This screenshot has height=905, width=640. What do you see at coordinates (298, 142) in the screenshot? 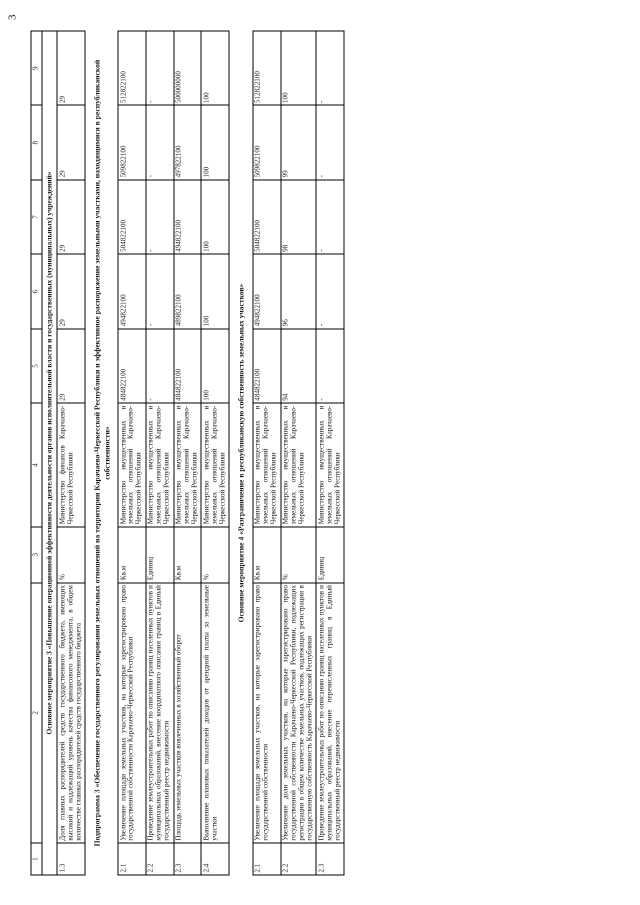
I see `row-value-8: 99` at bounding box center [298, 142].